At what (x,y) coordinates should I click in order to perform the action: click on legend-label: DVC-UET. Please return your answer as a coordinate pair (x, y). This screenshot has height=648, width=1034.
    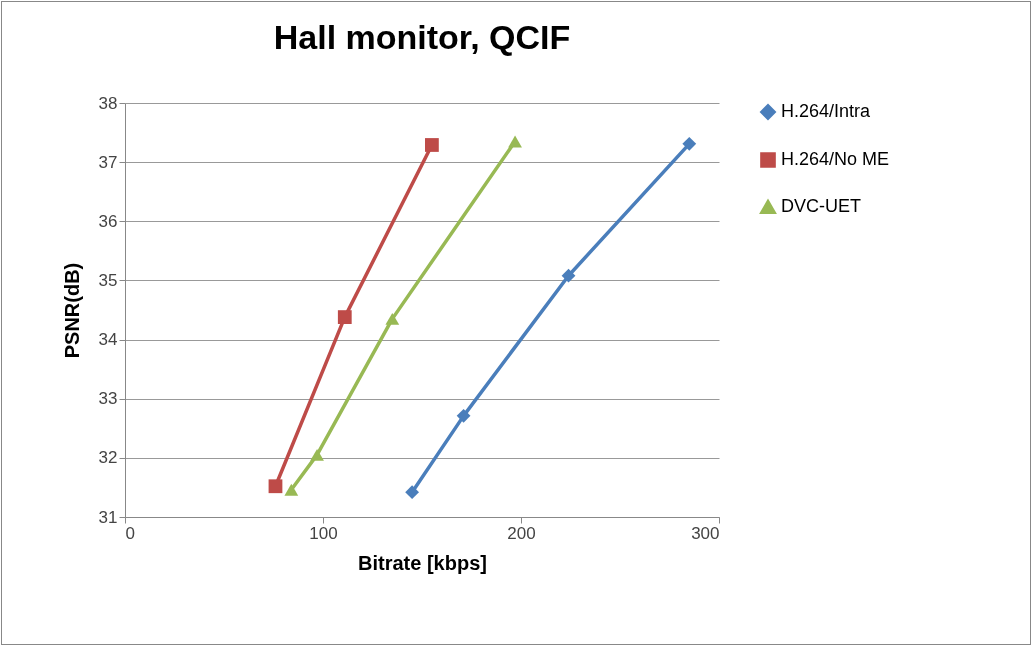
    Looking at the image, I should click on (821, 206).